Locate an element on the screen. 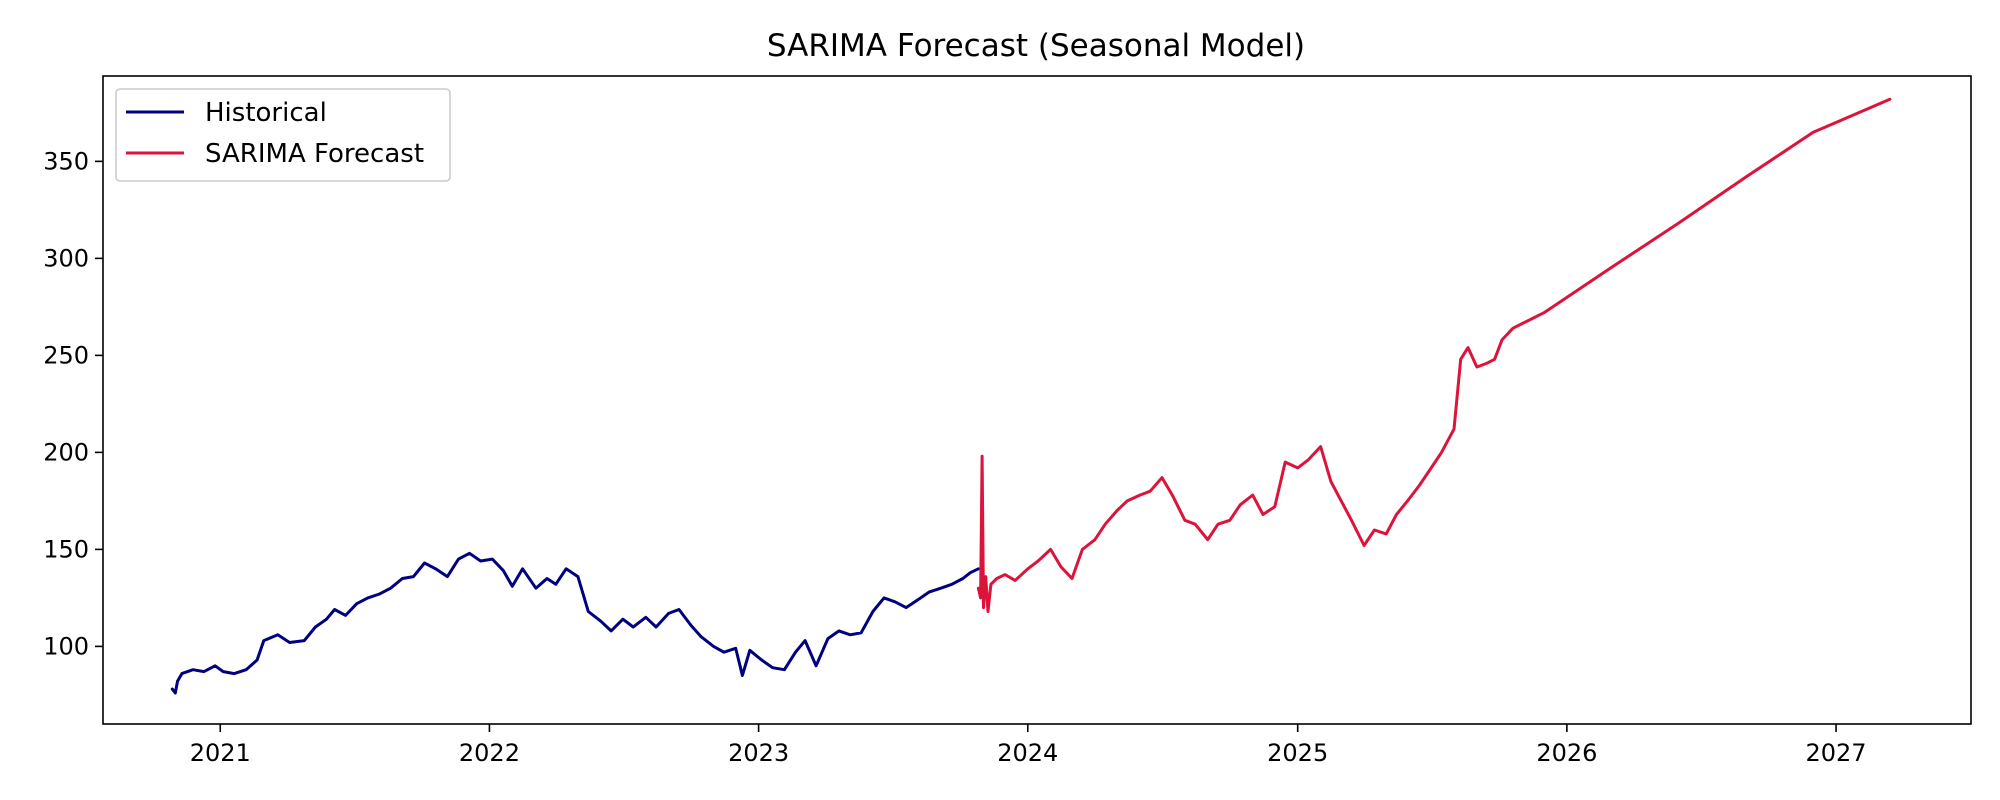 The image size is (2000, 800). y-tick-label: 150 is located at coordinates (66, 549).